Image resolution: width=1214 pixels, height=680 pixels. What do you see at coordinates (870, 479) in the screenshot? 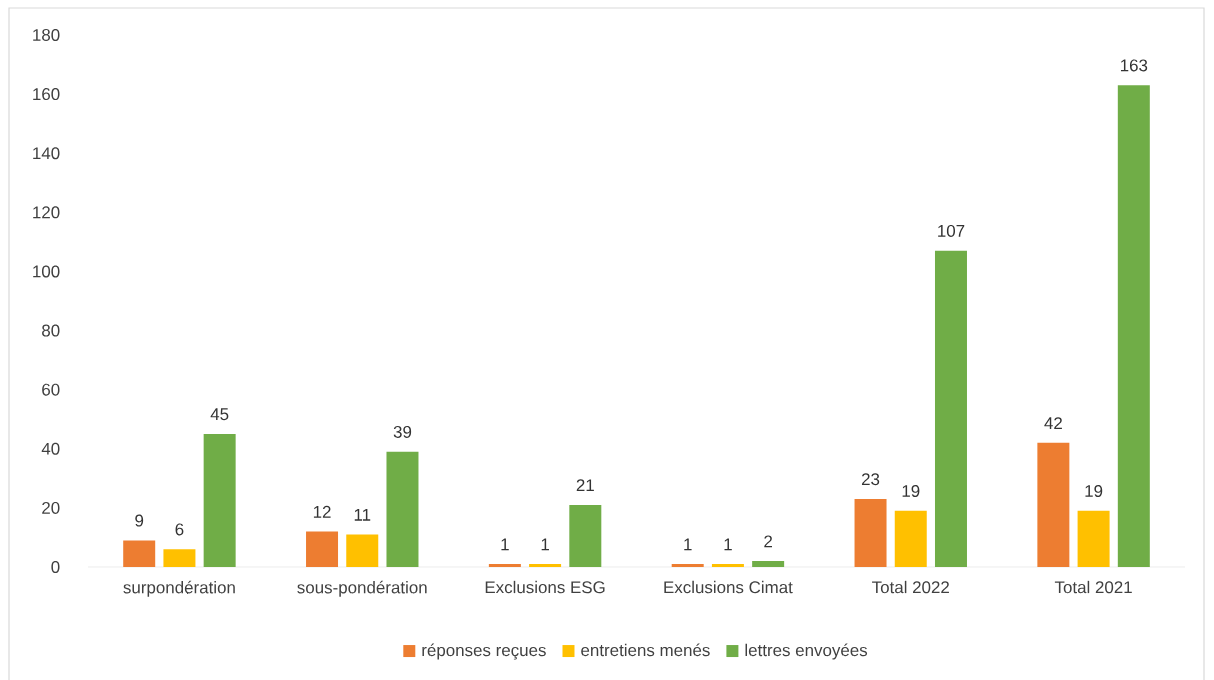
I see `data-label: 23` at bounding box center [870, 479].